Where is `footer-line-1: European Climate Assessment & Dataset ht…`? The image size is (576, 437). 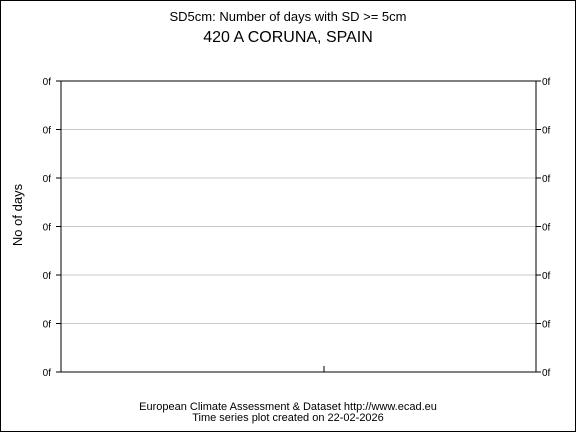
footer-line-1: European Climate Assessment & Dataset ht… is located at coordinates (288, 407).